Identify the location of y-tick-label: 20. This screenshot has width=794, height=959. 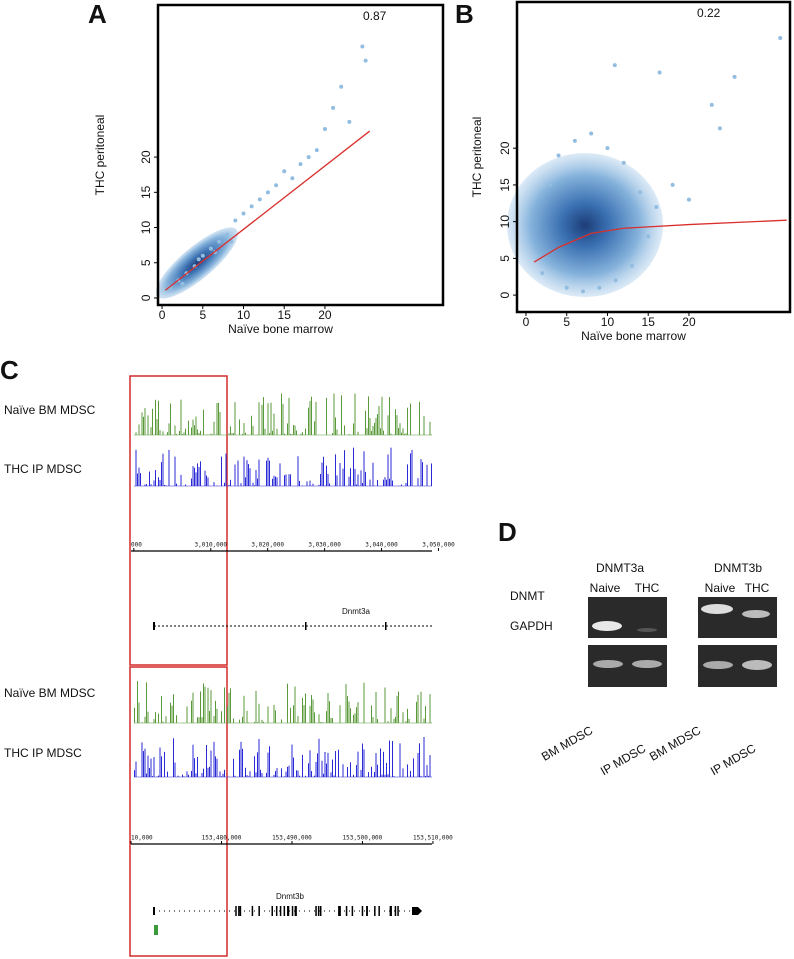
(146, 157).